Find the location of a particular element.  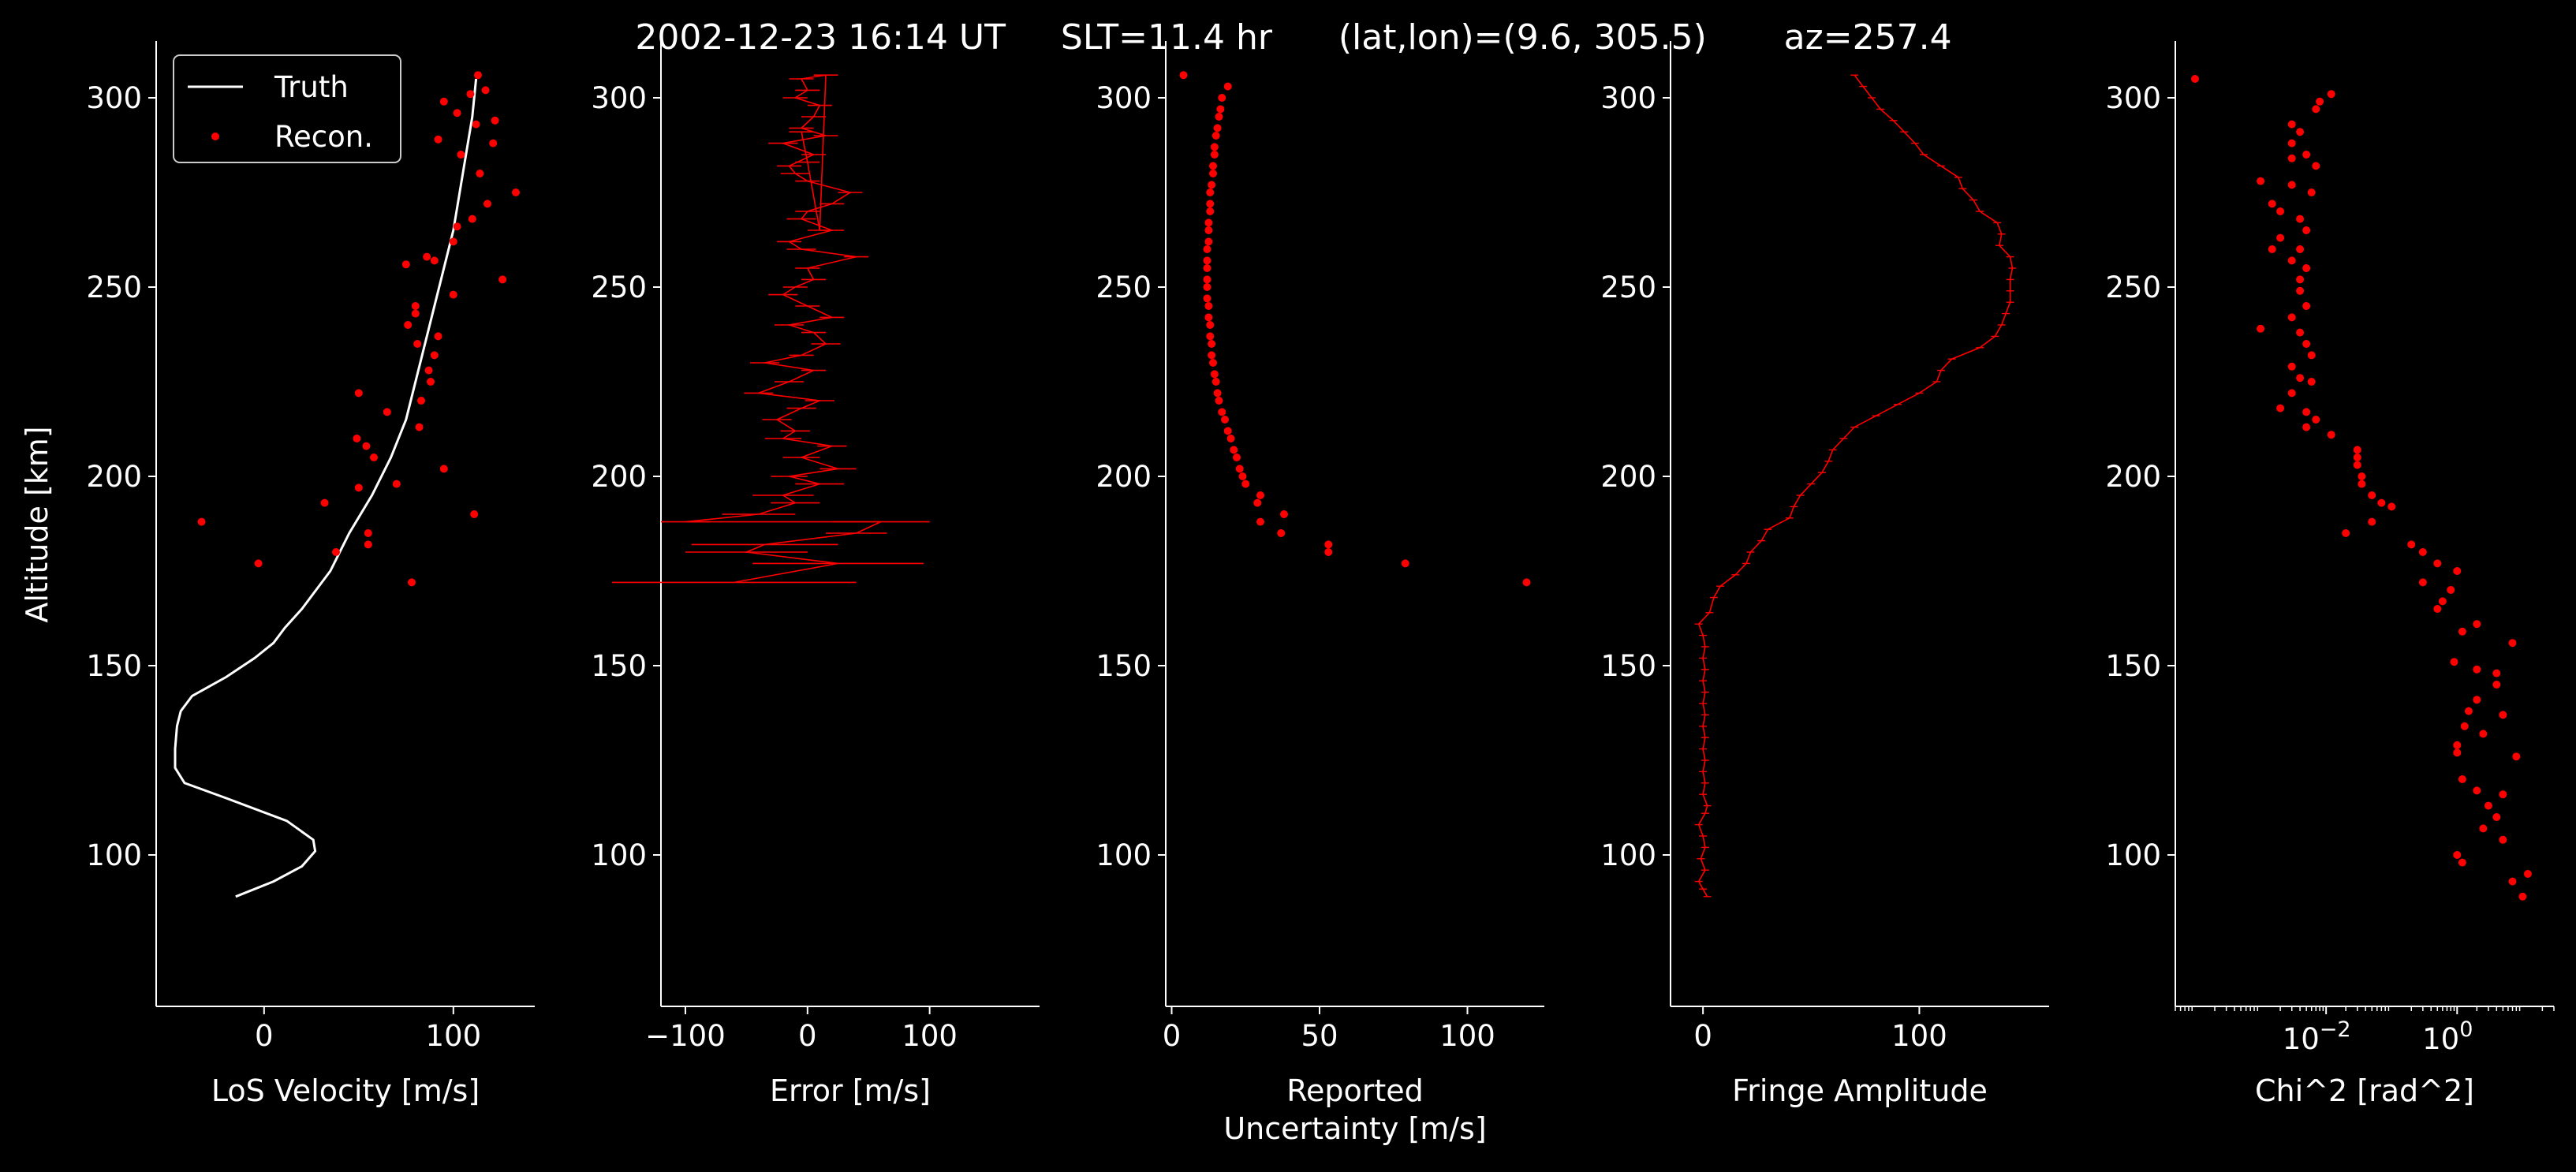

x-axis-label: Uncertainty [m/s] is located at coordinates (1354, 1128).